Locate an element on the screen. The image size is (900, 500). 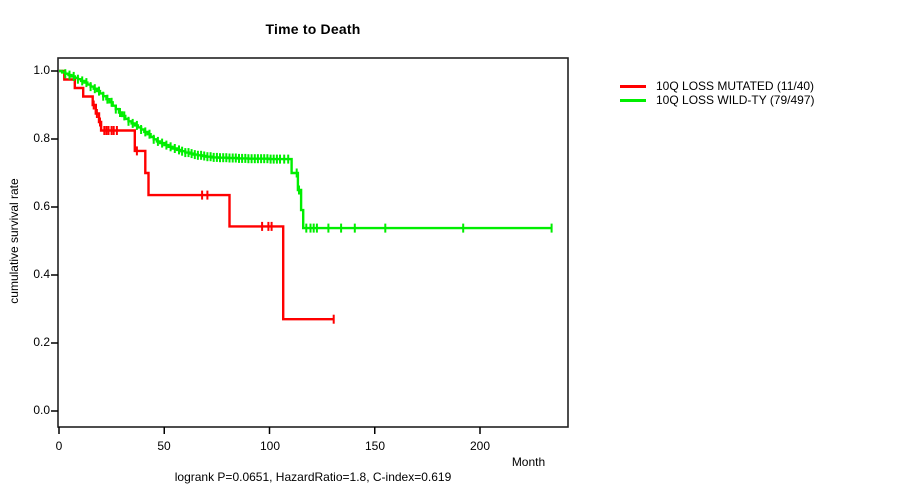
y-tick-label: 0.4 is located at coordinates (41, 274).